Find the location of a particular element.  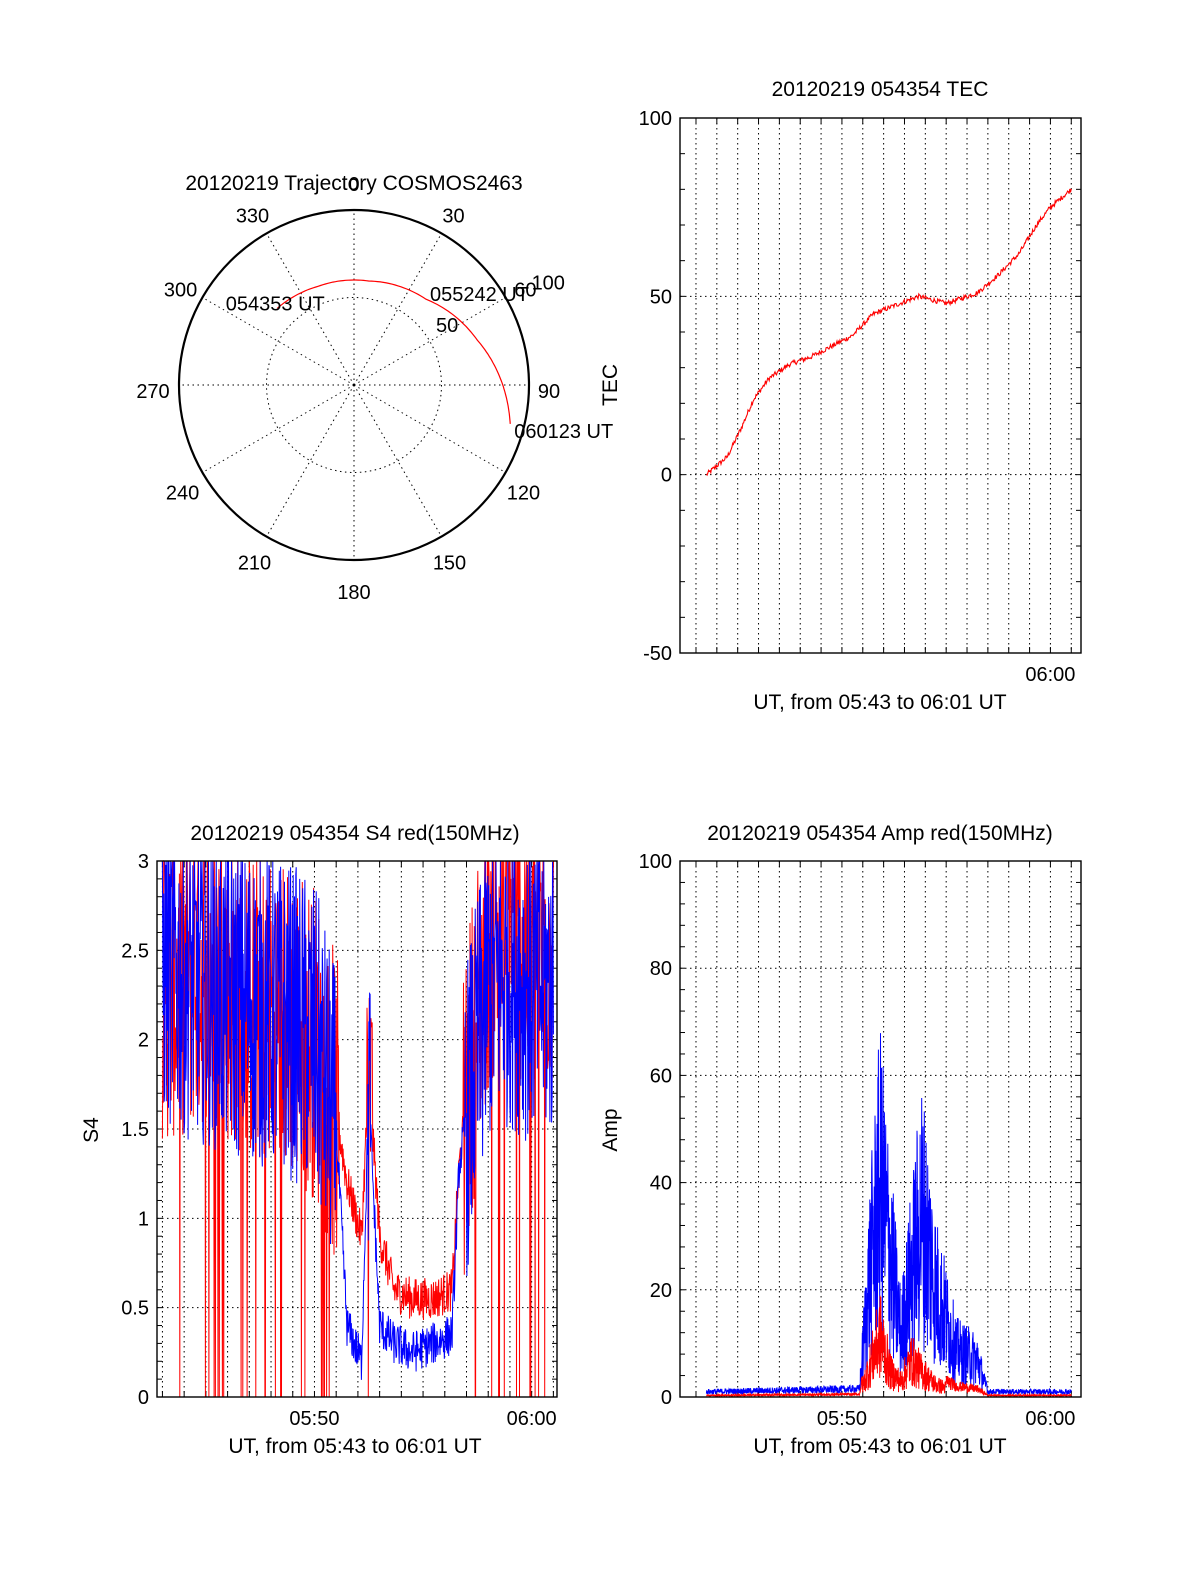

polar-radial-label: 100 is located at coordinates (548, 283).